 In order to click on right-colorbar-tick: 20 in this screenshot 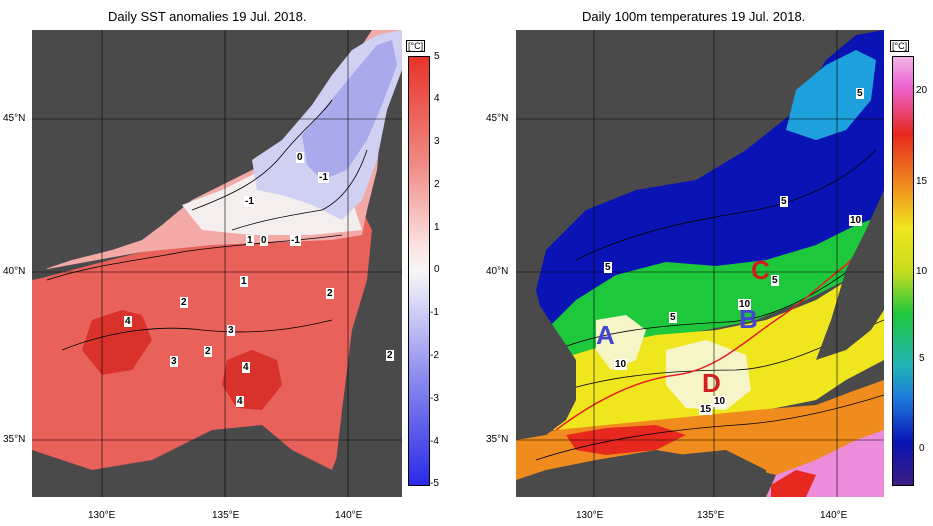, I will do `click(922, 90)`.